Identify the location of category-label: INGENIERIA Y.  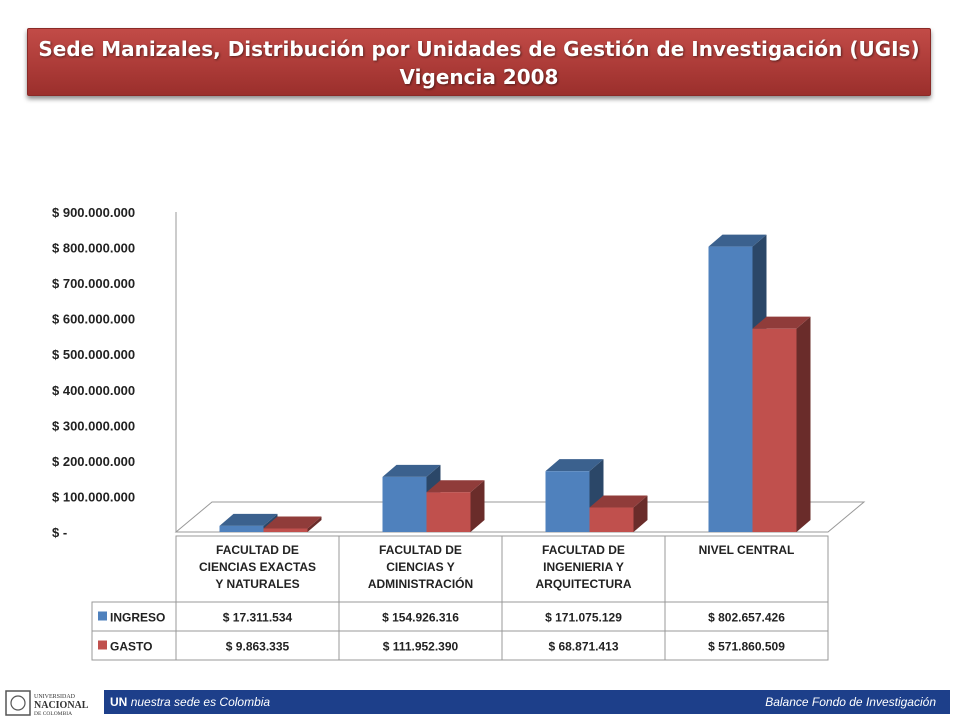
(583, 567).